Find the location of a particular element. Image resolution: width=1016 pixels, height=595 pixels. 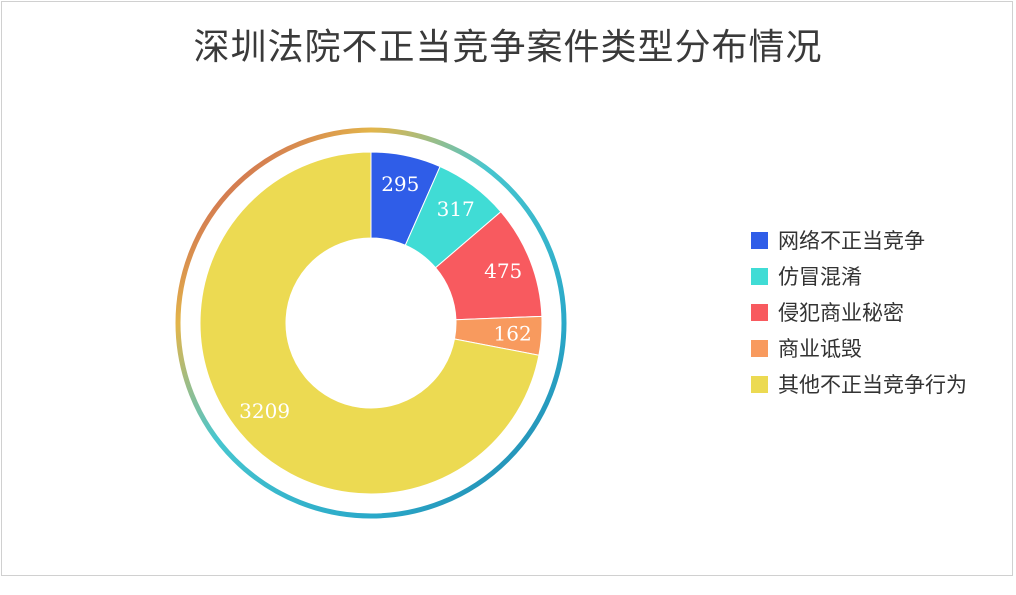

legend-label-2: 仿冒混淆 is located at coordinates (820, 277).